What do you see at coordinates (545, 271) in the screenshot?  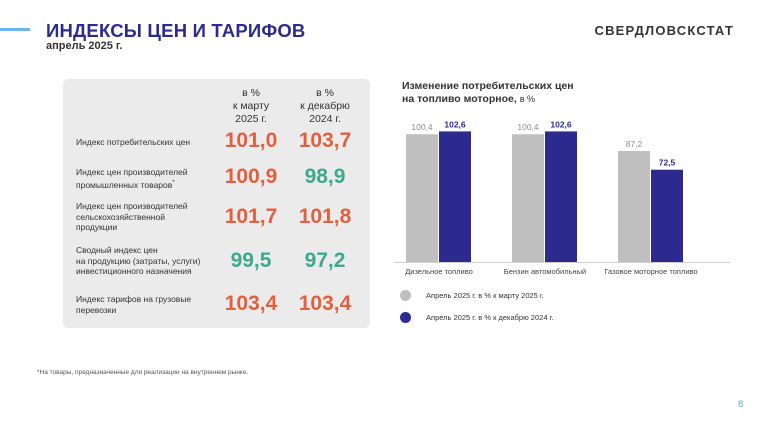 I see `category-label: Бензин автомобильный` at bounding box center [545, 271].